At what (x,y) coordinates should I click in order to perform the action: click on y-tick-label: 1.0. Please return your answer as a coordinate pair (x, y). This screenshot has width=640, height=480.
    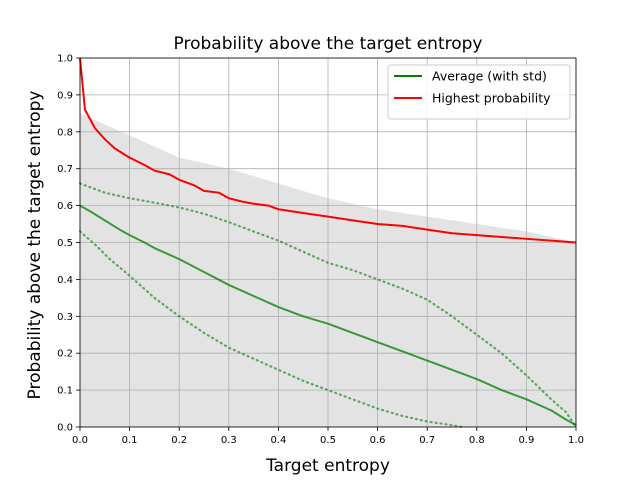
    Looking at the image, I should click on (65, 59).